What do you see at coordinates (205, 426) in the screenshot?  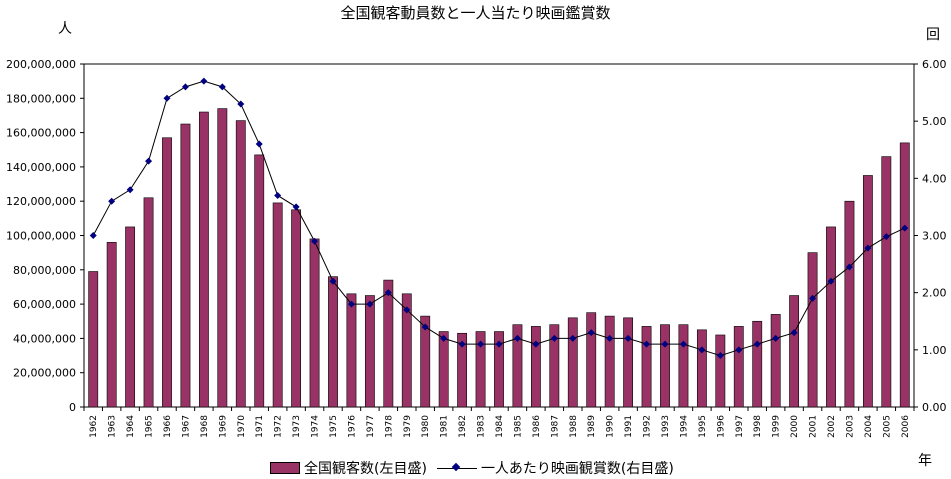 I see `x-axis-tick-label: 1968` at bounding box center [205, 426].